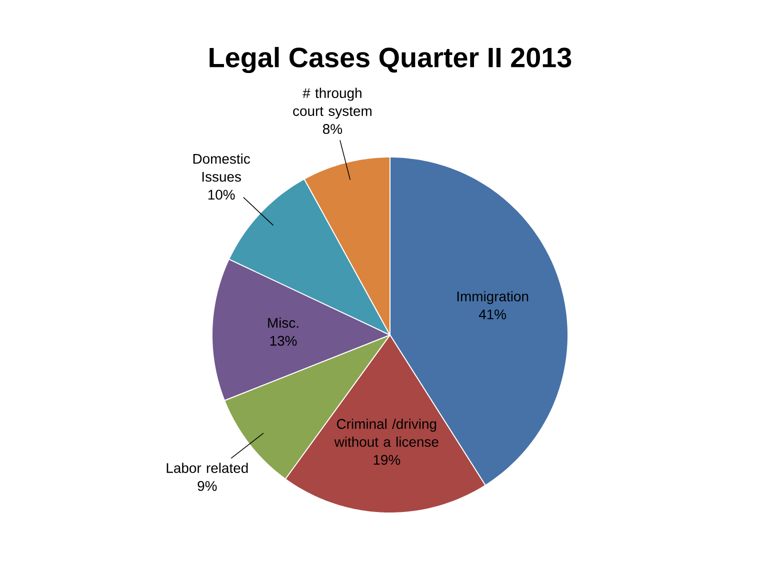 This screenshot has height=575, width=765. I want to click on chart-title: Legal Cases Quarter II 2013, so click(391, 60).